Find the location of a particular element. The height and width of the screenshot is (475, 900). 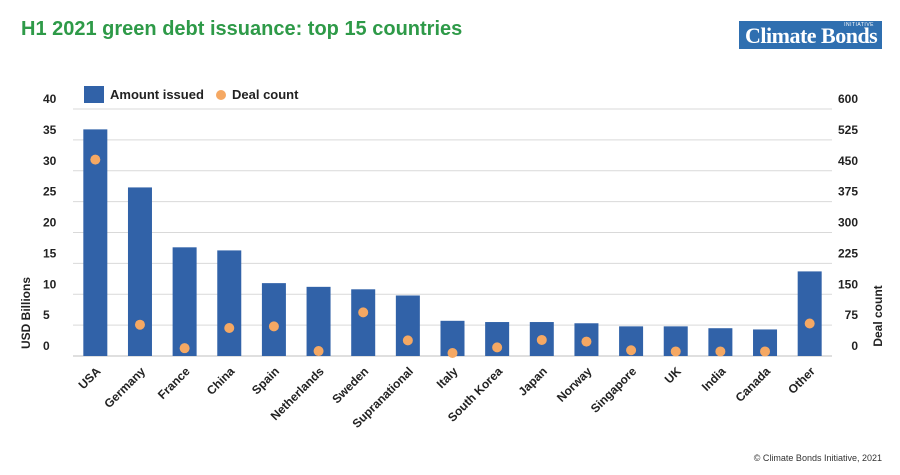

y-axis-title: USD Billions is located at coordinates (26, 313).